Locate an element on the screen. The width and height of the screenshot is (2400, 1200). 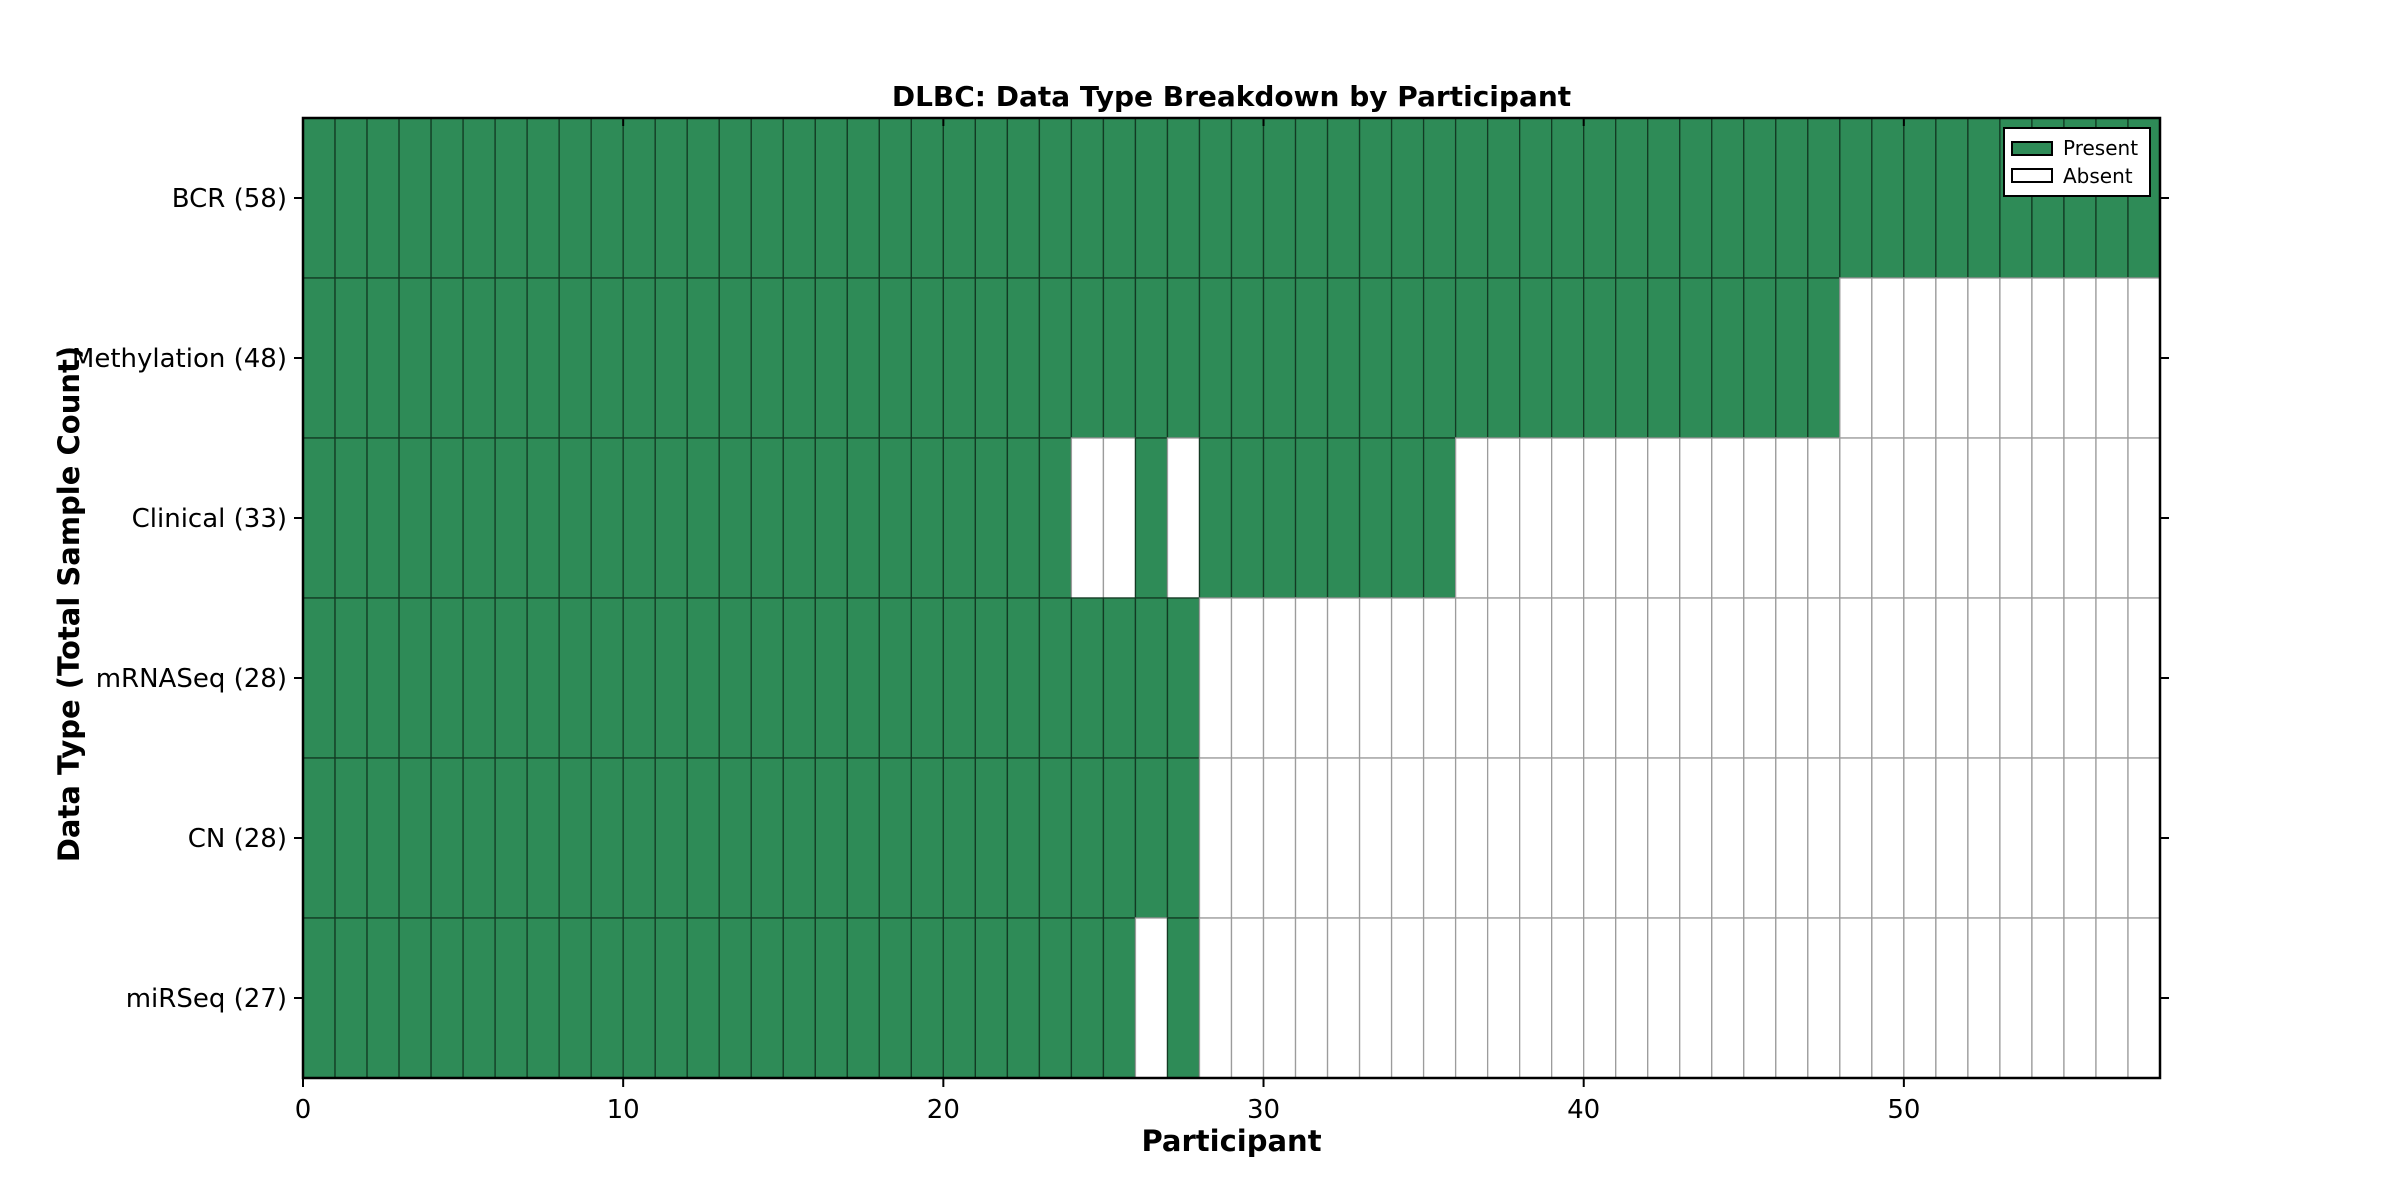
x-tick-label: 40 is located at coordinates (1583, 1110).